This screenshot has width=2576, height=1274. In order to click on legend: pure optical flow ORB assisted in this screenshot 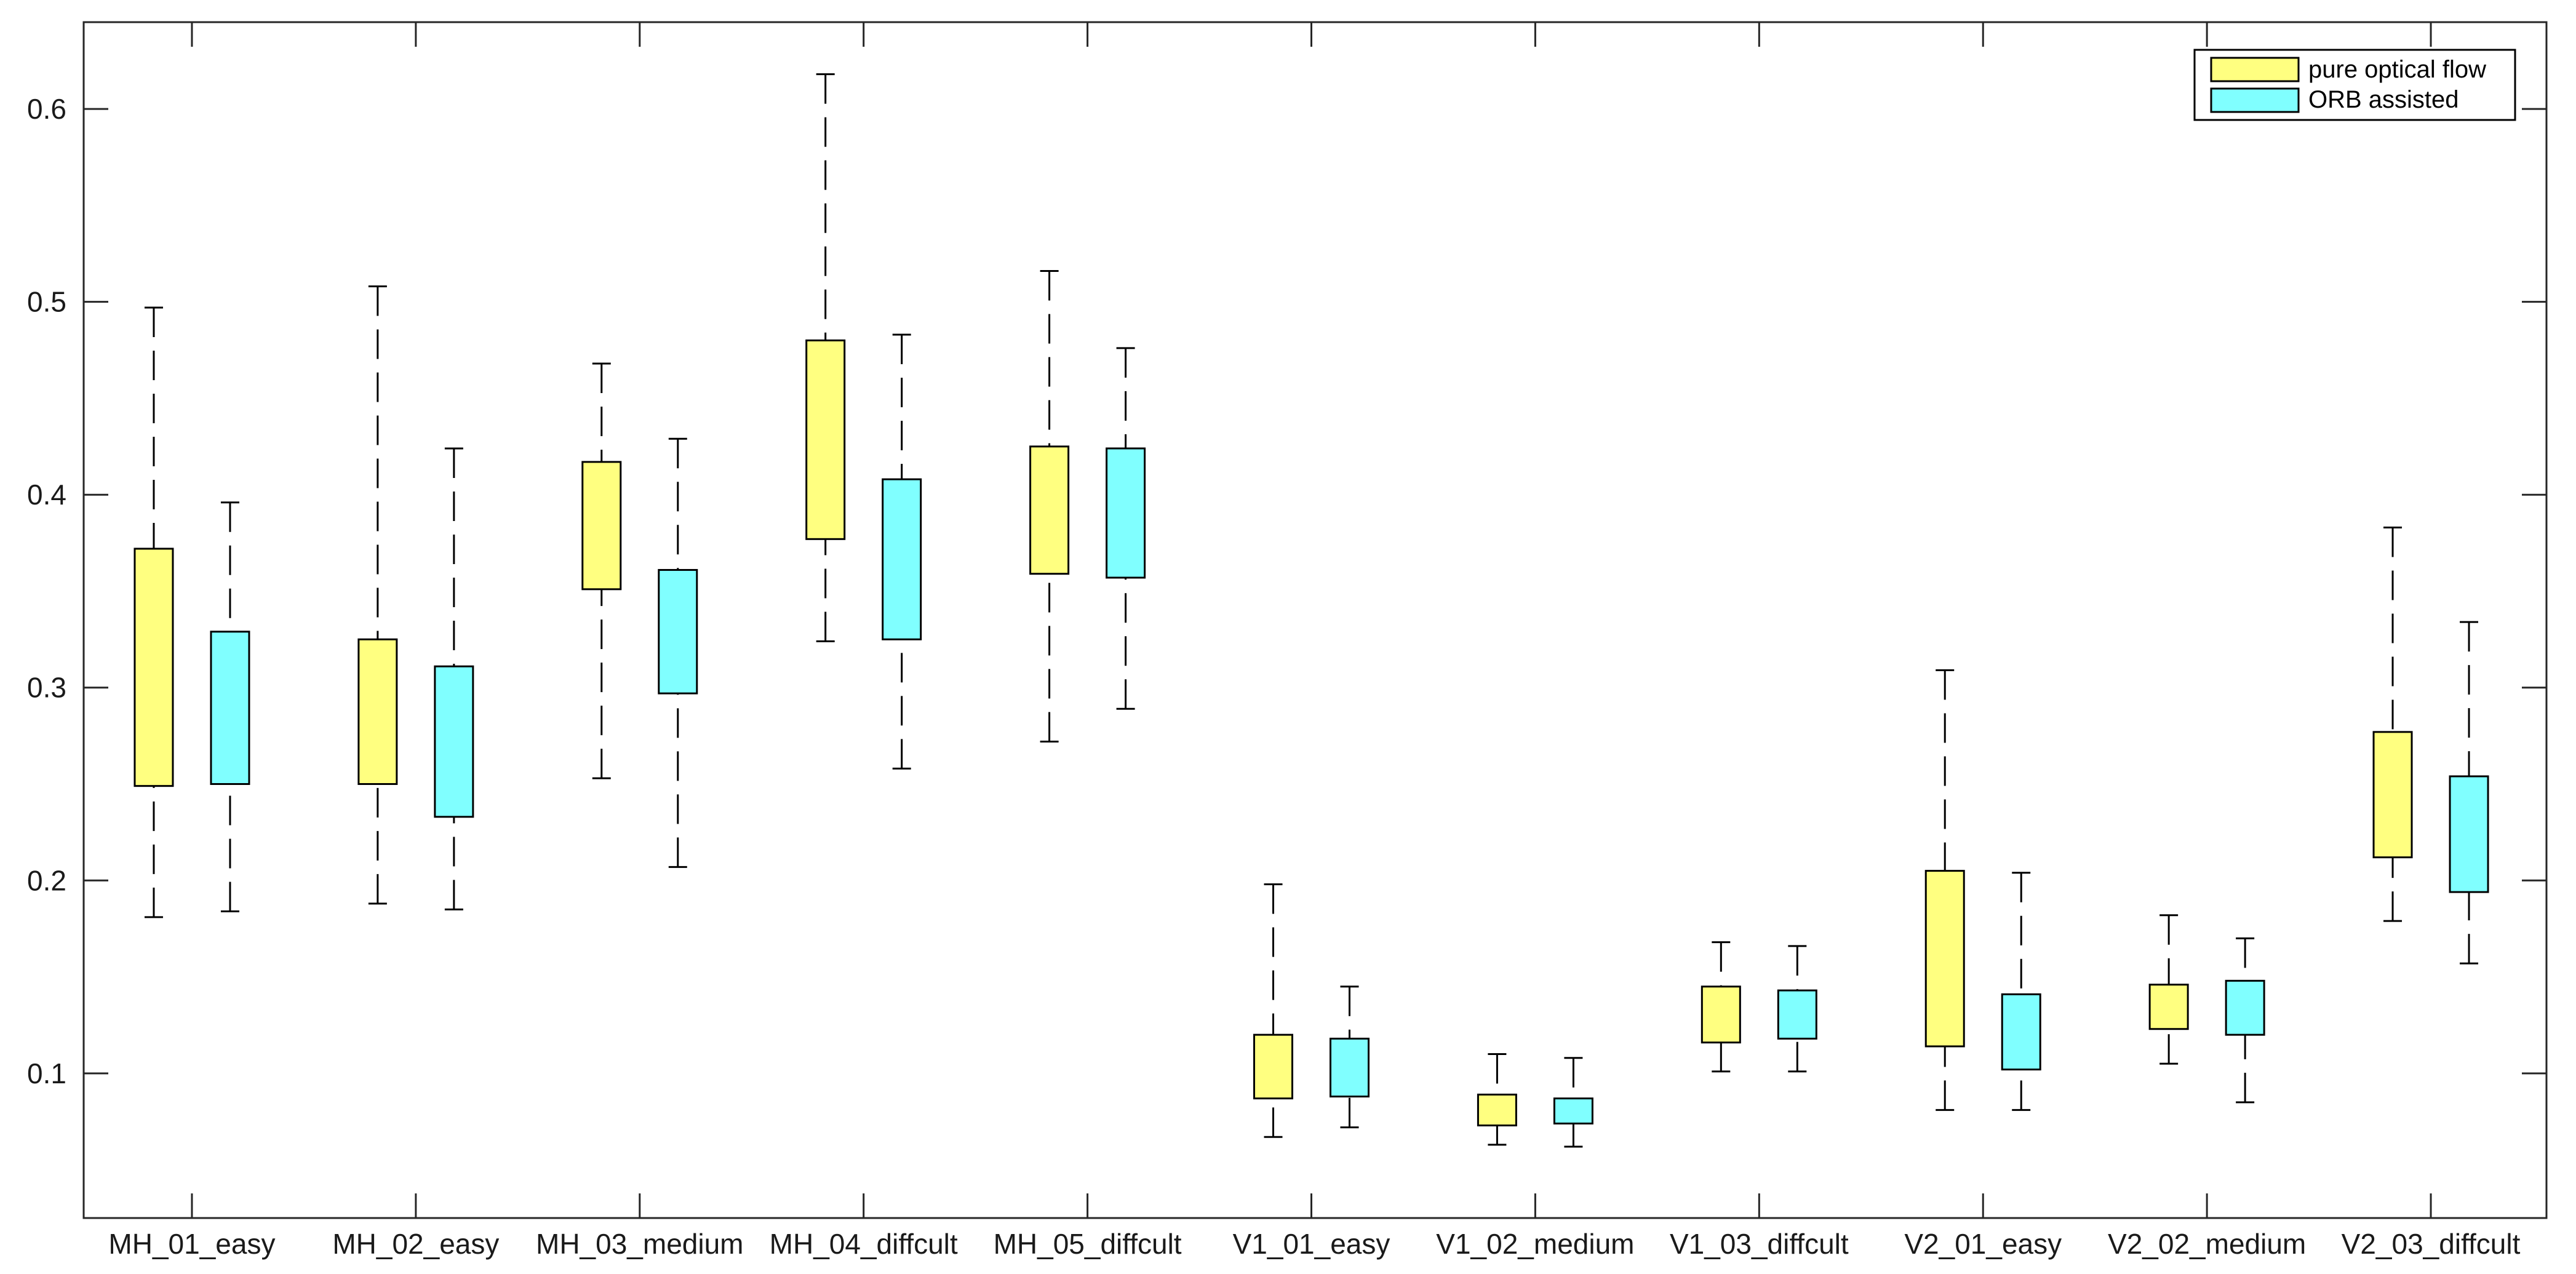, I will do `click(2355, 85)`.